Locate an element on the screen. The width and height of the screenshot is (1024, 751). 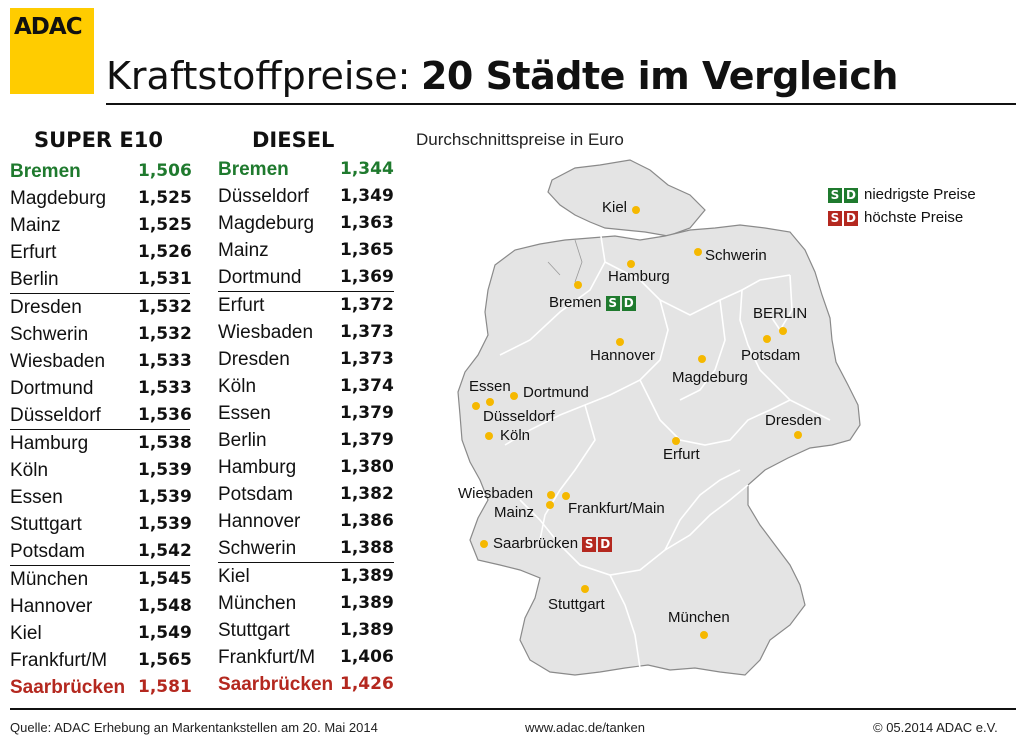
city-name: Wiesbaden is located at coordinates (266, 332).